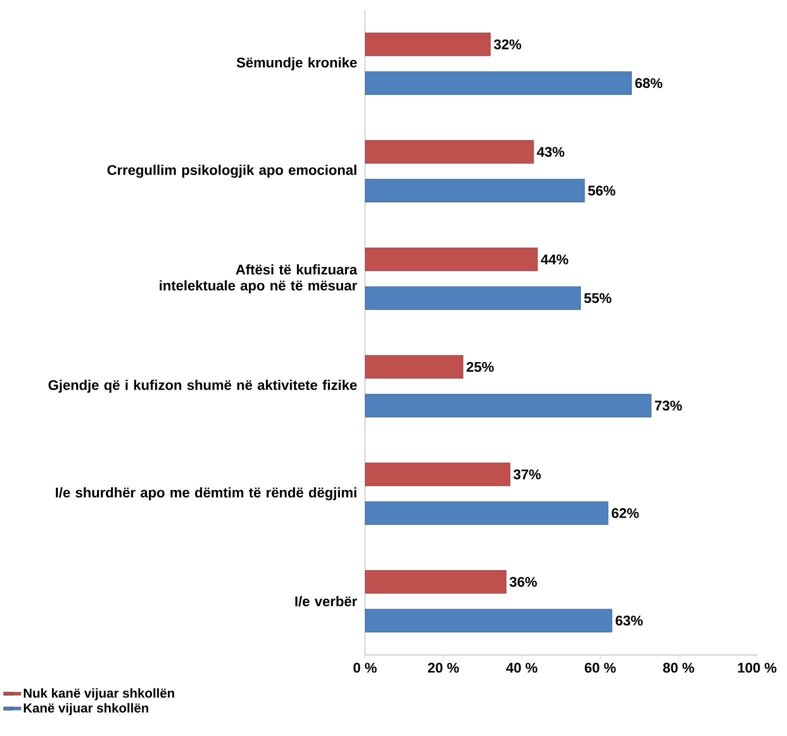  I want to click on x-tick-label: 0 %, so click(365, 667).